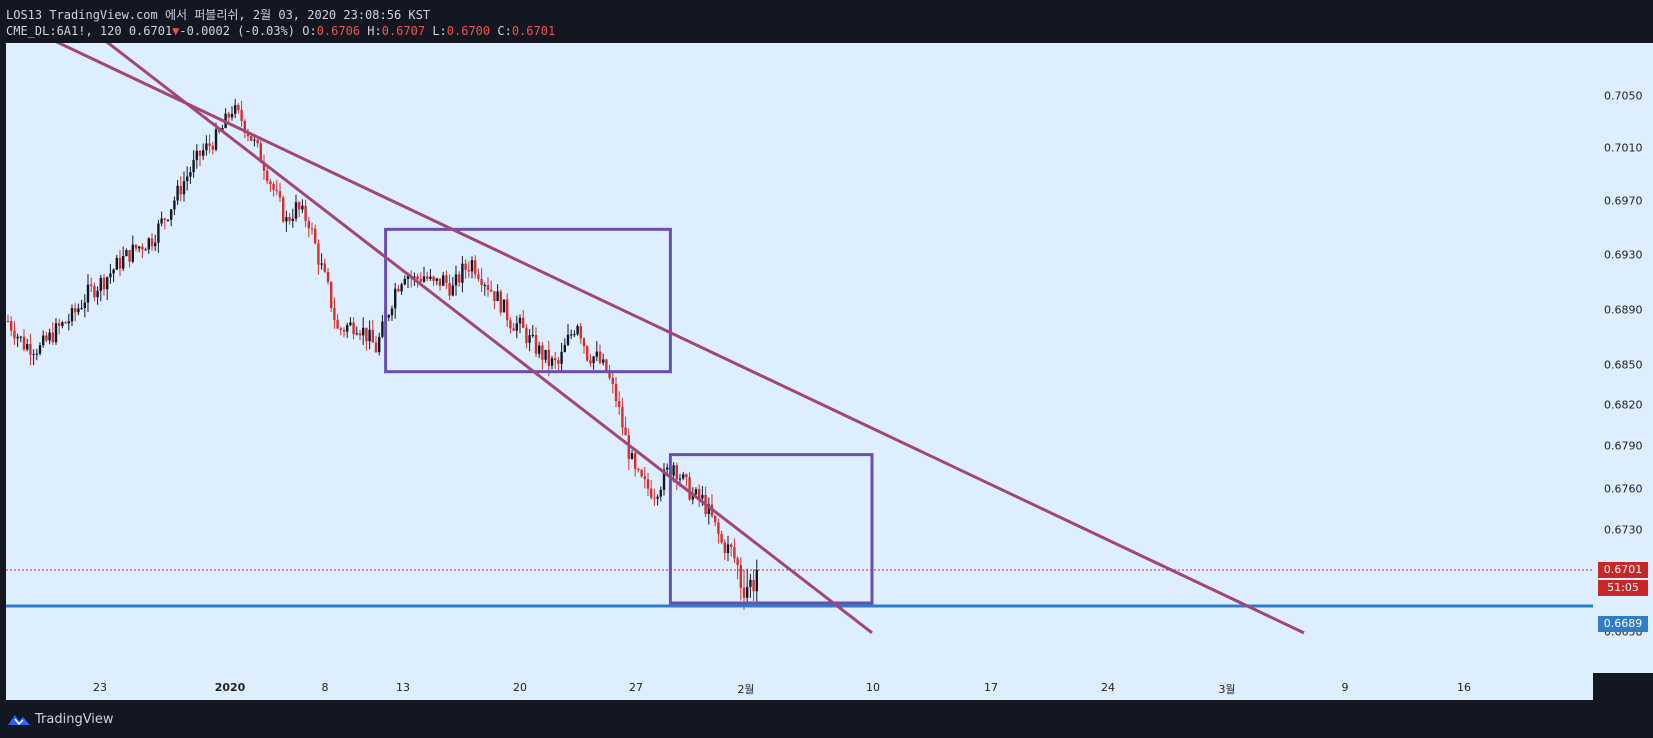  Describe the element at coordinates (89, 31) in the screenshot. I see `symbol-info: CME_DL:6A1!, 120 0.6701` at that location.